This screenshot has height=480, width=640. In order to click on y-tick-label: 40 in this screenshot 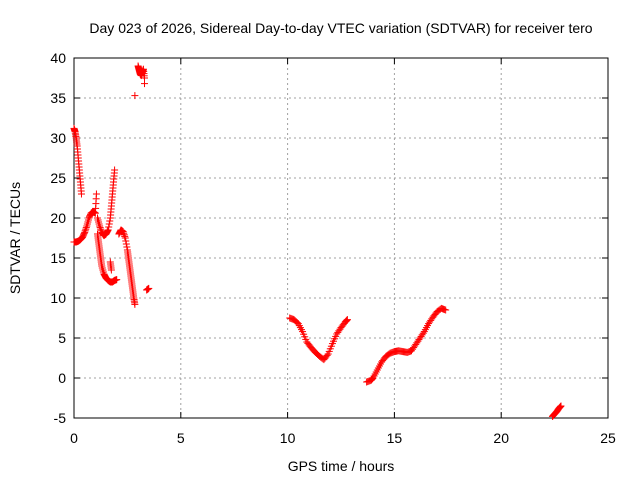, I will do `click(58, 58)`.